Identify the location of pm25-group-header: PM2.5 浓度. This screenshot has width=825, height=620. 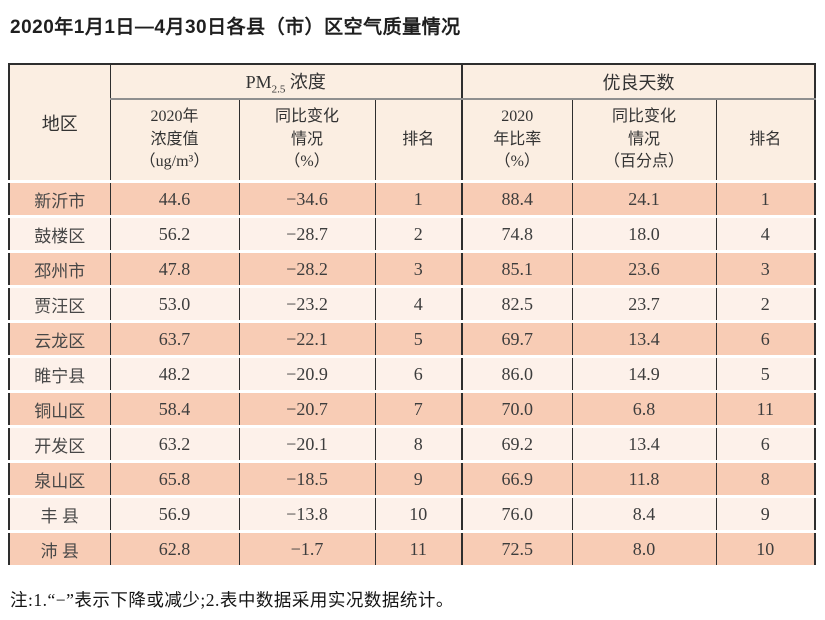
(286, 82).